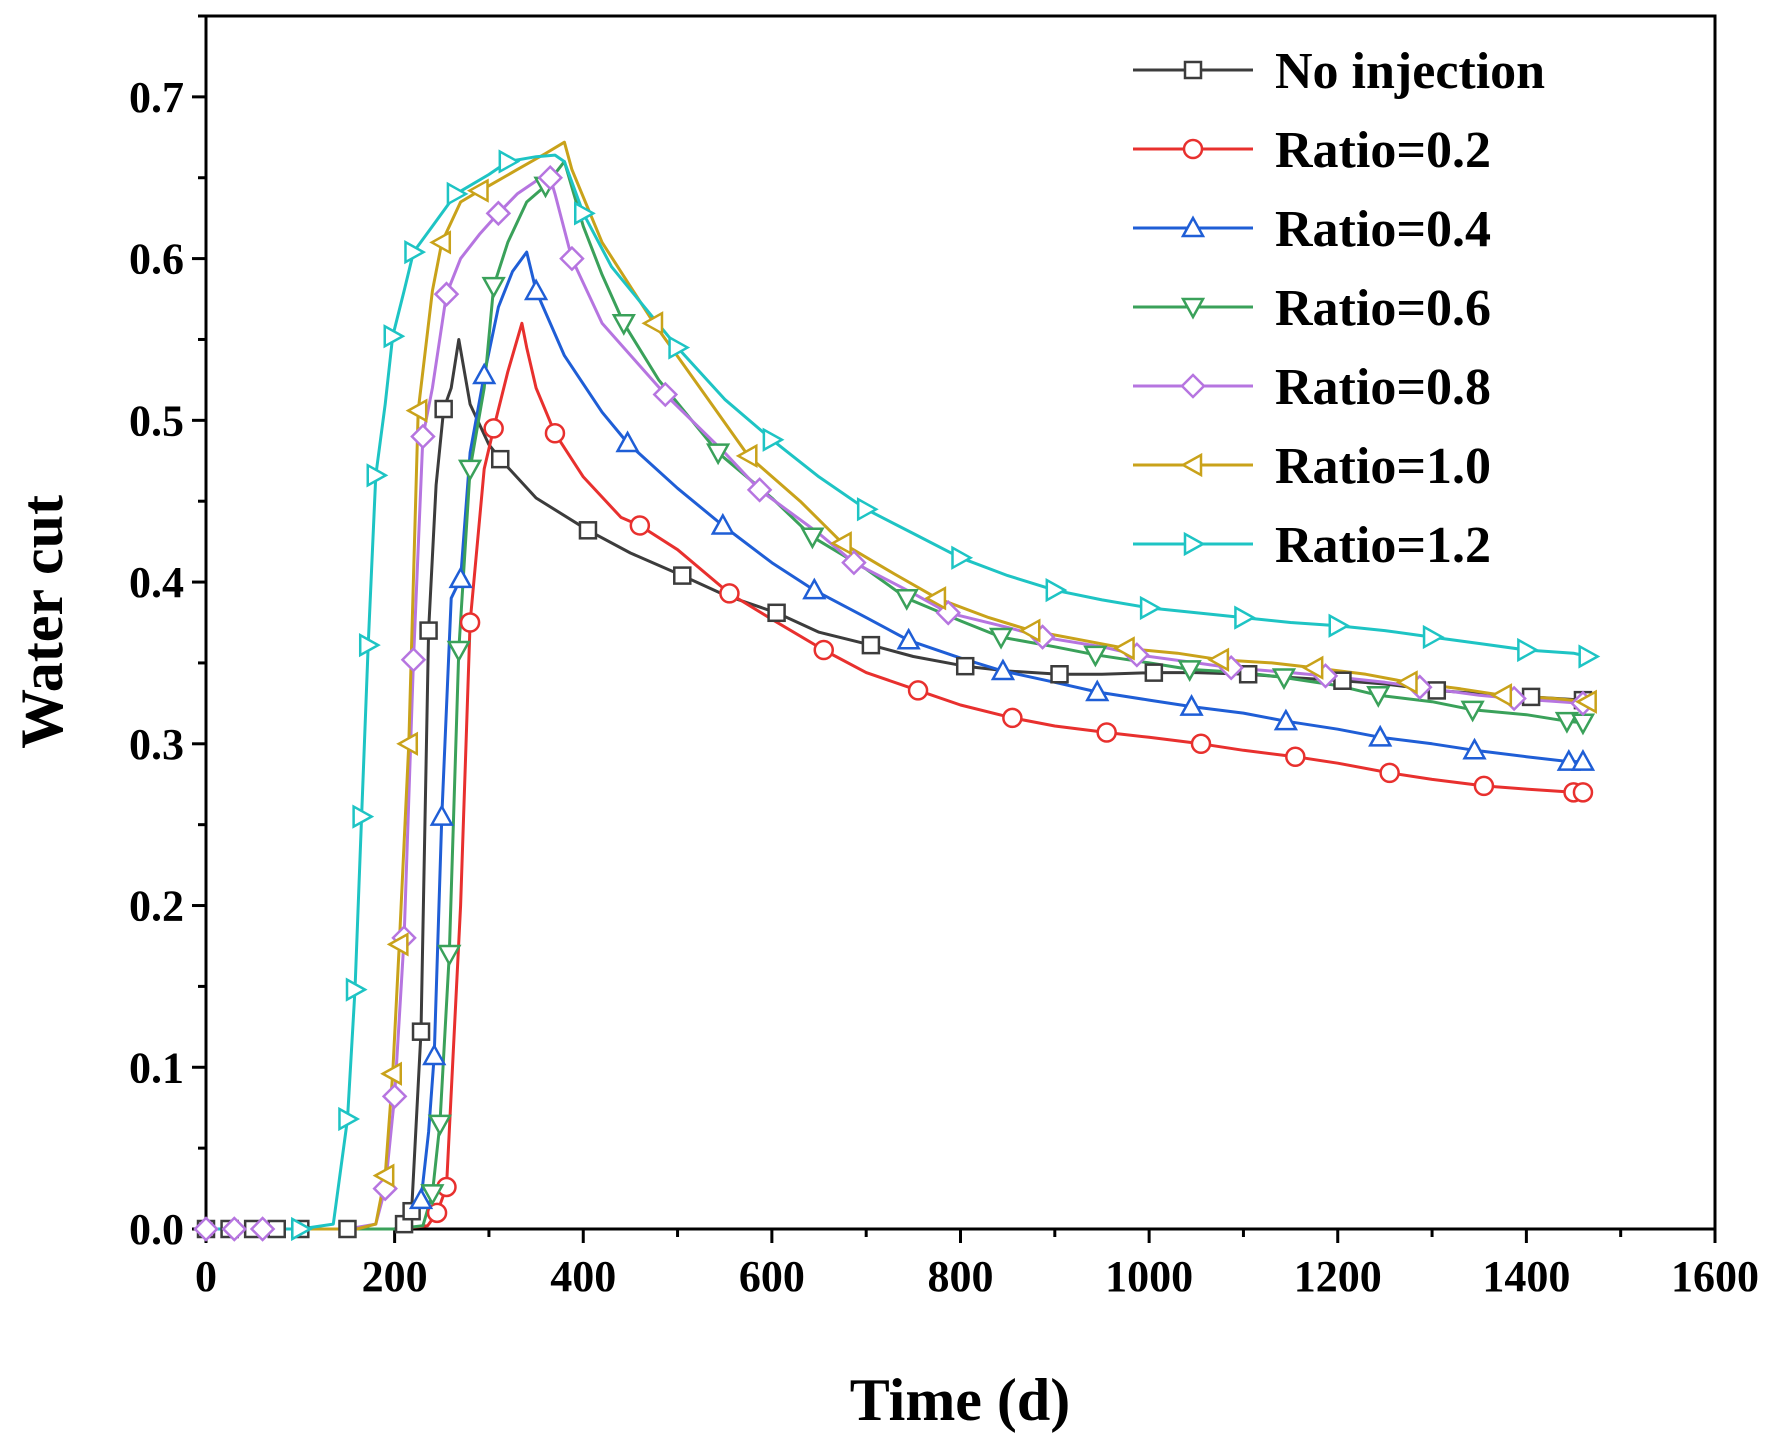 This screenshot has height=1452, width=1784. Describe the element at coordinates (1410, 71) in the screenshot. I see `legend-label: No injection` at that location.